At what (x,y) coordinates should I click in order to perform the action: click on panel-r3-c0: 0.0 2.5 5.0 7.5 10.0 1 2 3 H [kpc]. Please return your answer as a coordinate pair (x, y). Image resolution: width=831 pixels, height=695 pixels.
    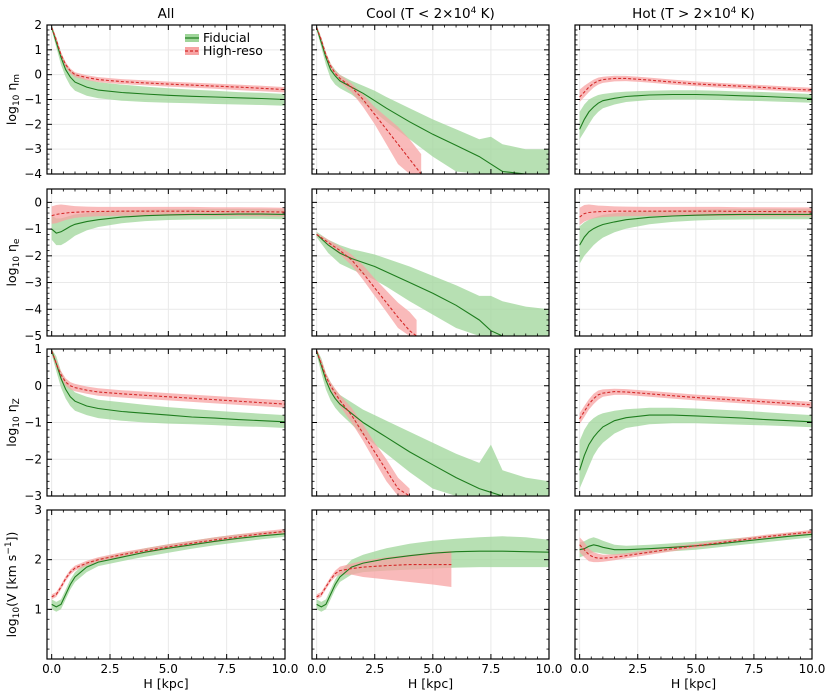
    Looking at the image, I should click on (166, 597).